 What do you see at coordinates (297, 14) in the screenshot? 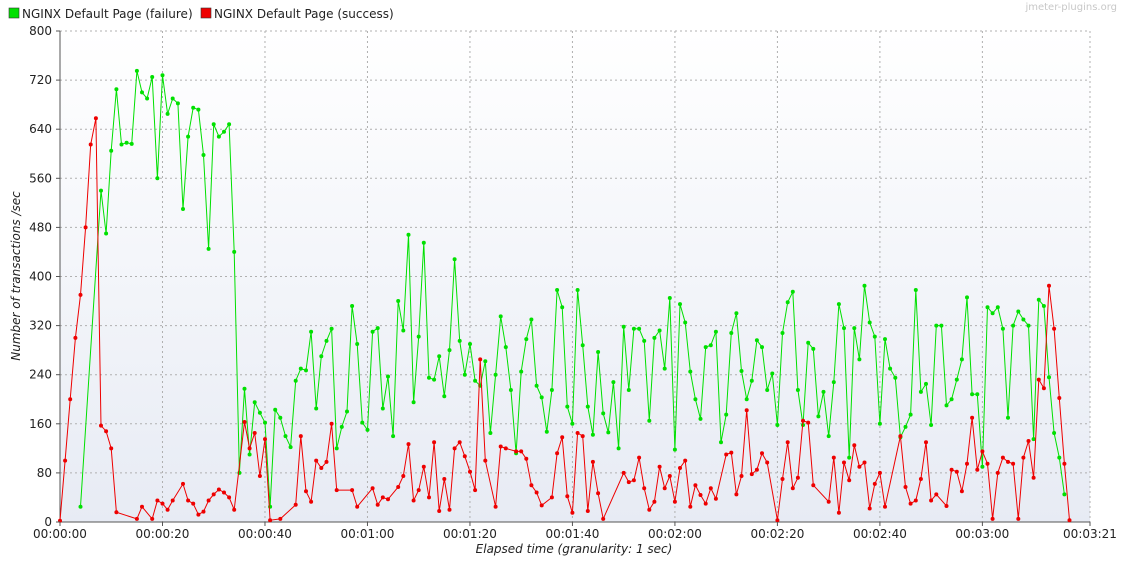
I see `legend-item-success: NGINX Default Page (success)` at bounding box center [297, 14].